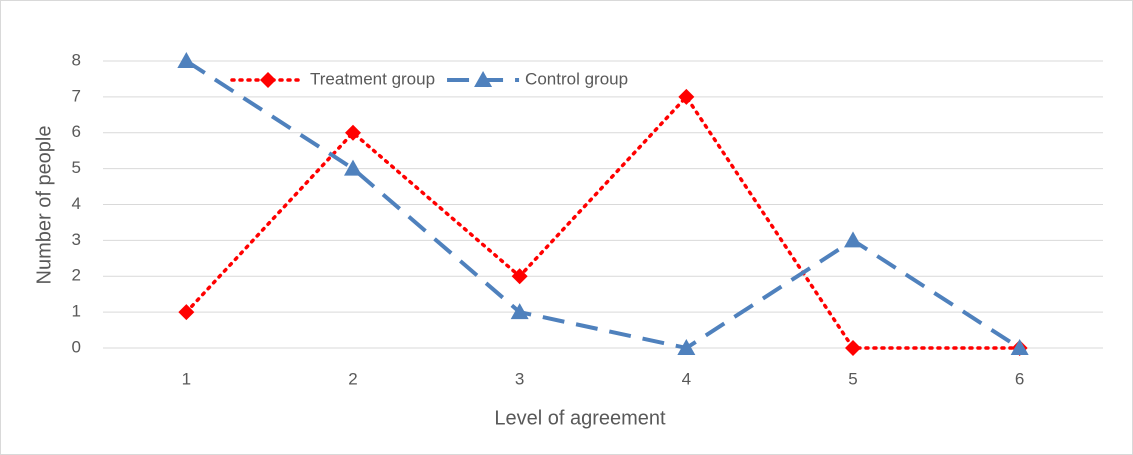  I want to click on y-tick-label: 5, so click(76, 167).